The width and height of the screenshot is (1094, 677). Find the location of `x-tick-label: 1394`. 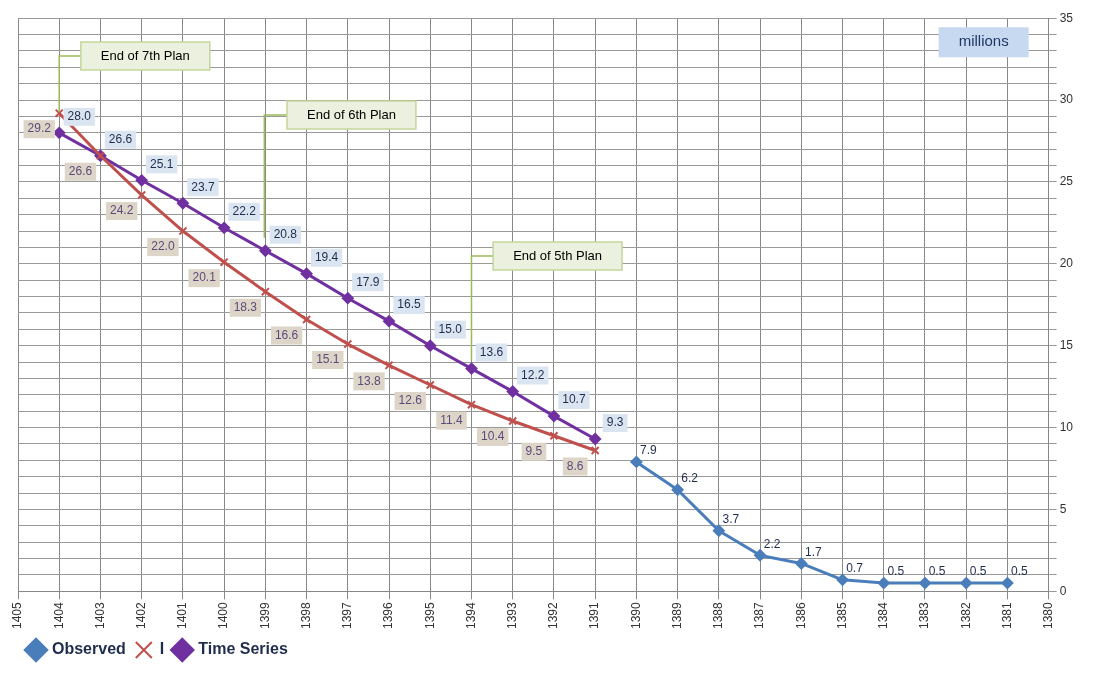

x-tick-label: 1394 is located at coordinates (470, 615).